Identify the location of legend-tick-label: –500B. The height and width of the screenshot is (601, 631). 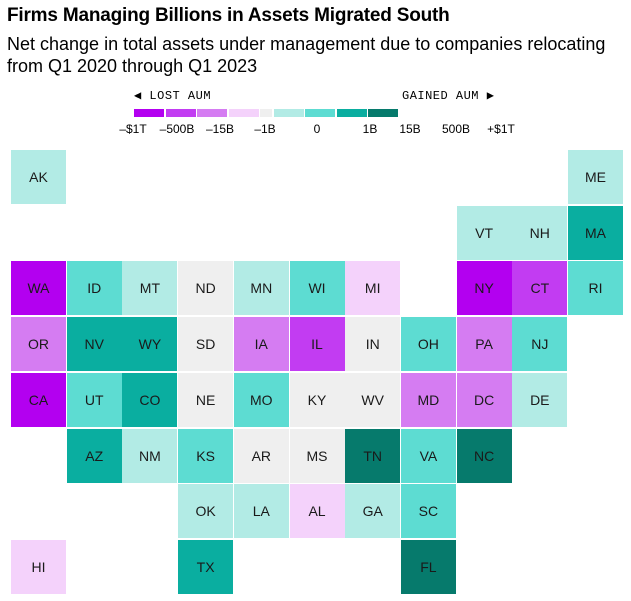
(177, 129).